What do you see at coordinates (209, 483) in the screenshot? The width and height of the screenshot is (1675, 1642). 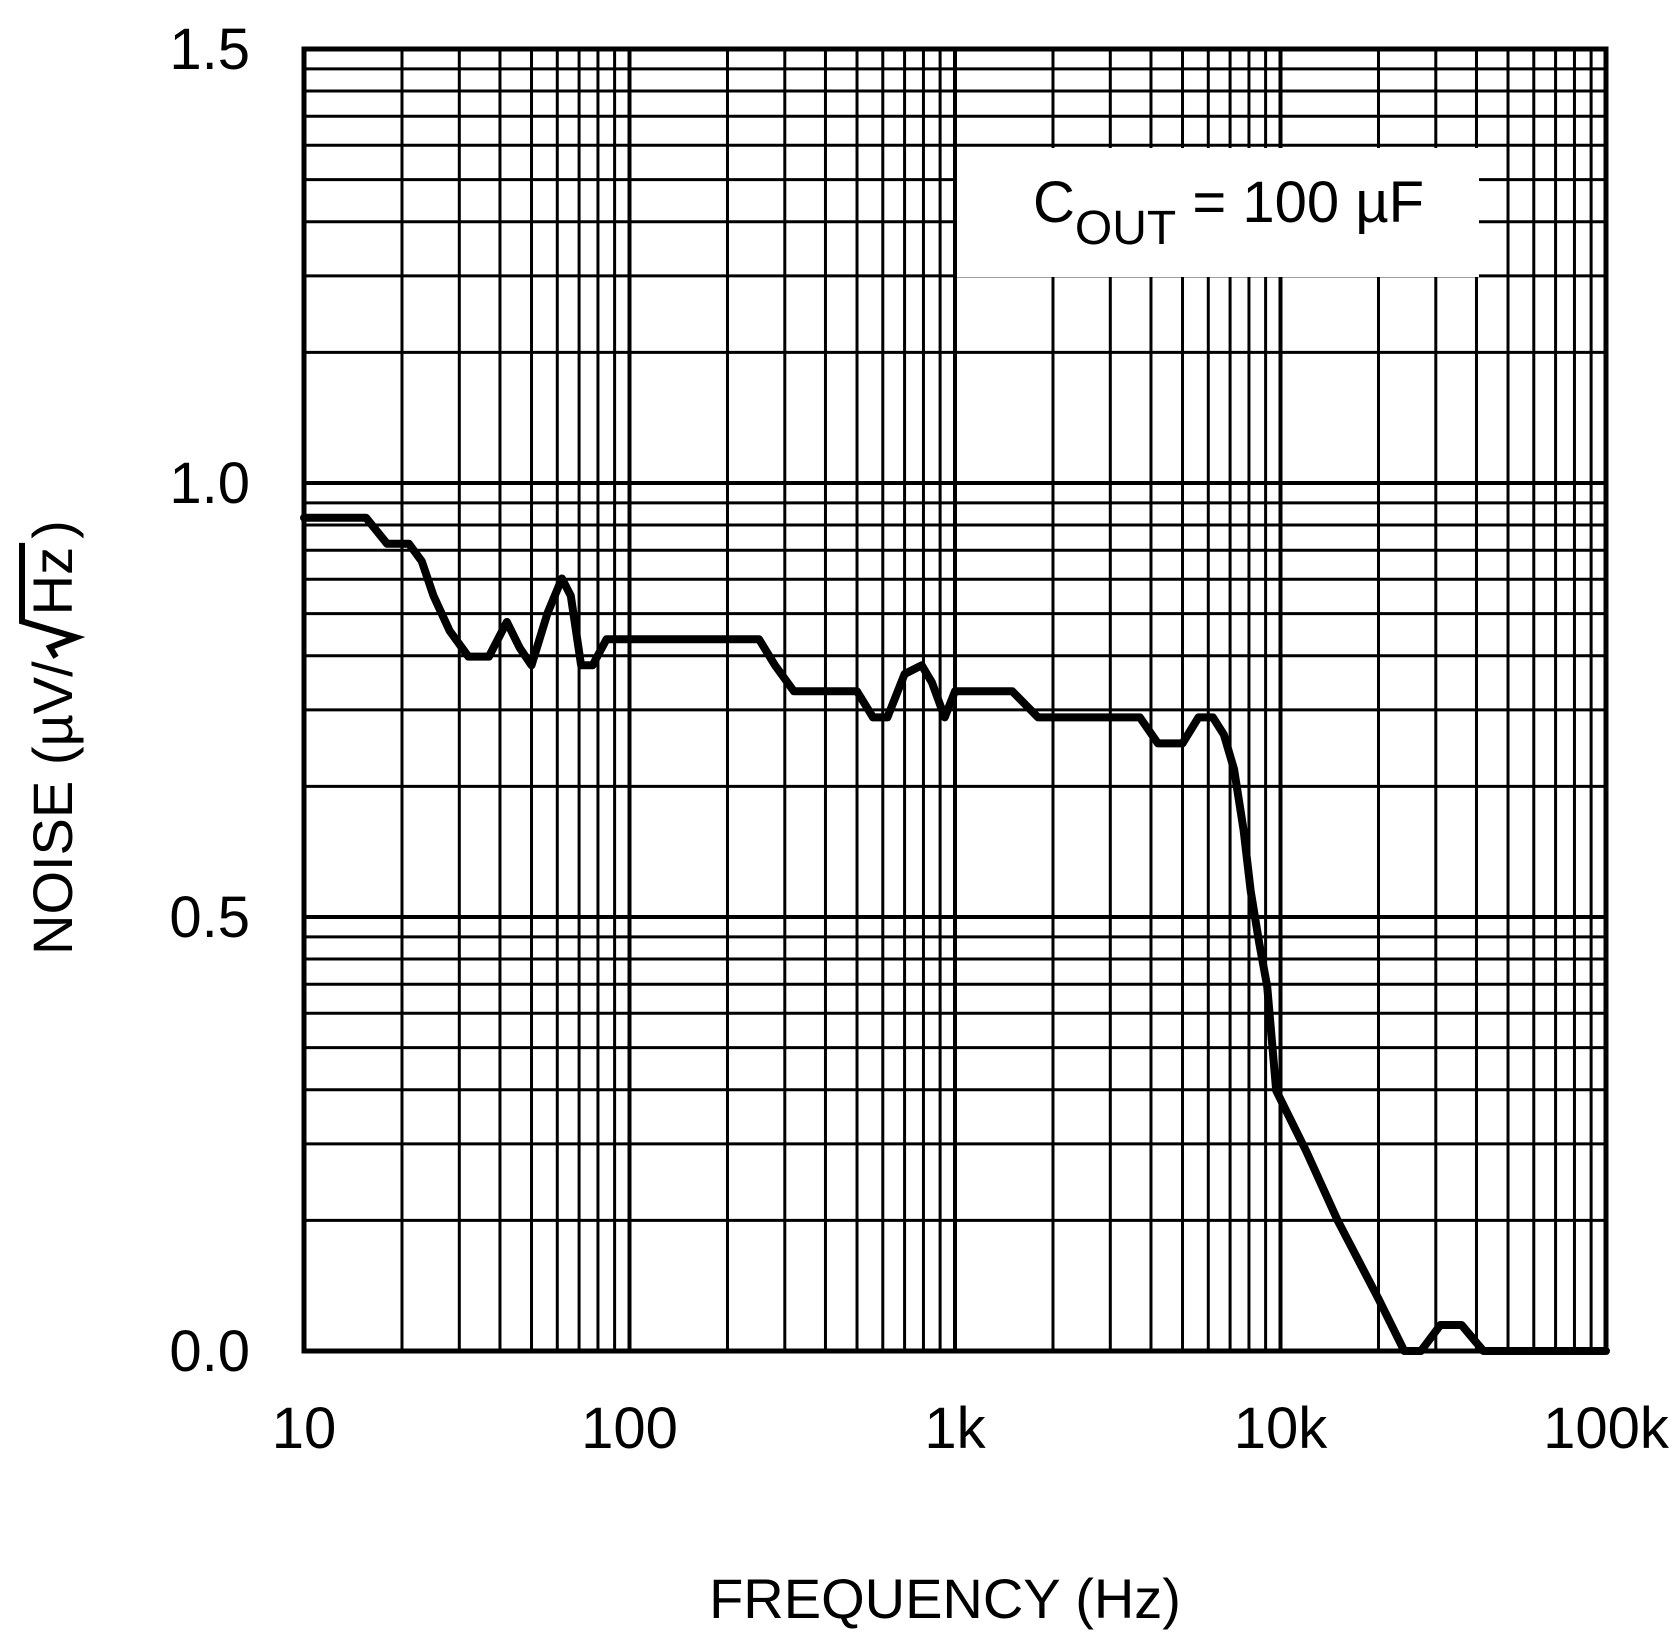 I see `y-tick-label: 1.0` at bounding box center [209, 483].